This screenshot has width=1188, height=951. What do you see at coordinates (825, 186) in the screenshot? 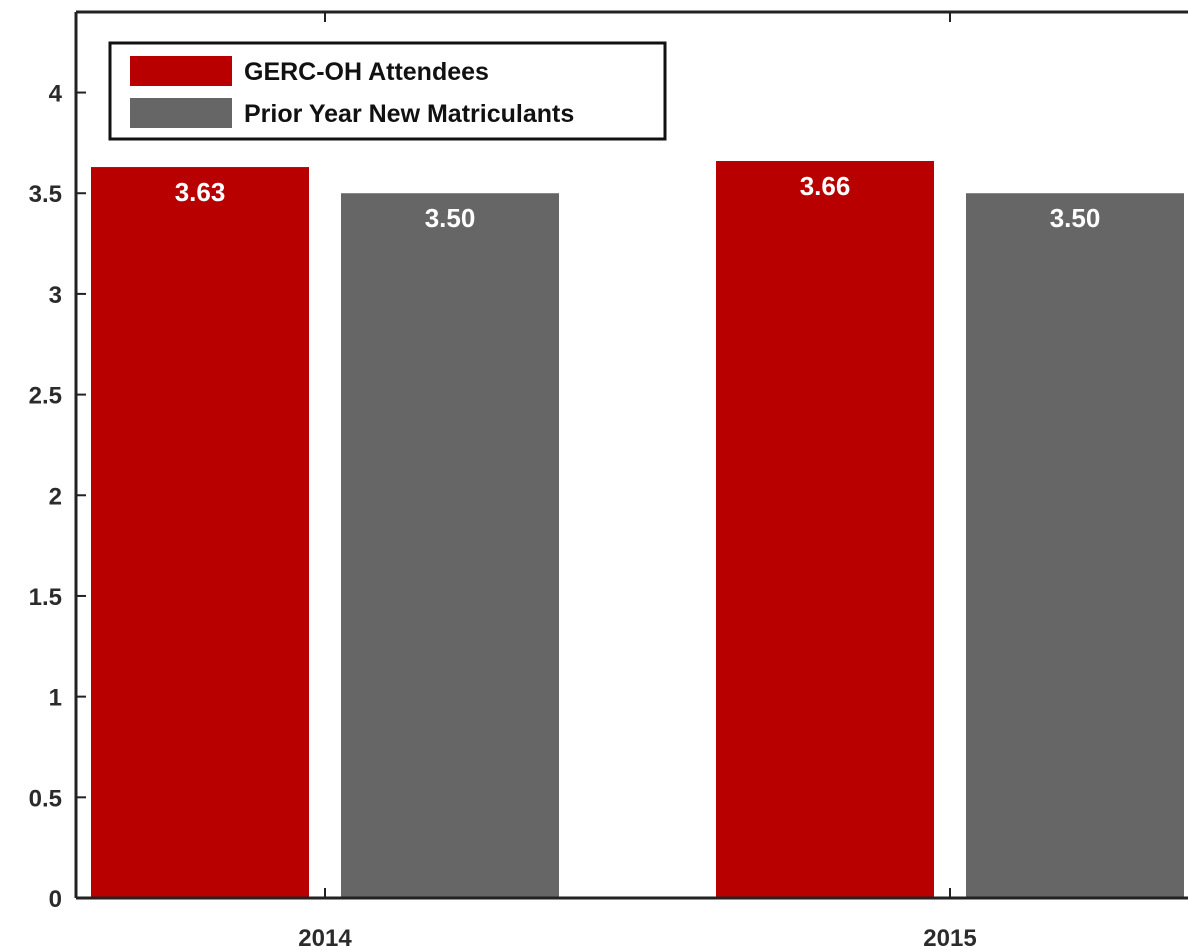
I see `data-label-2015-series-1: 3.66` at bounding box center [825, 186].